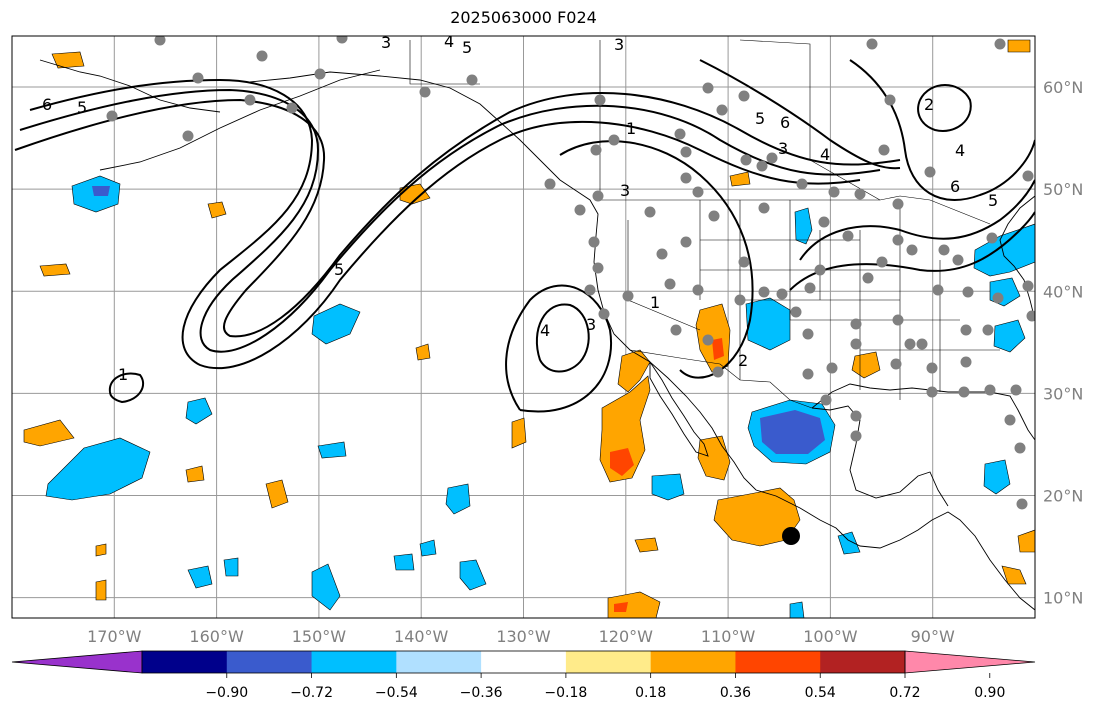  What do you see at coordinates (1063, 189) in the screenshot?
I see `latitude-tick-label: 50°N` at bounding box center [1063, 189].